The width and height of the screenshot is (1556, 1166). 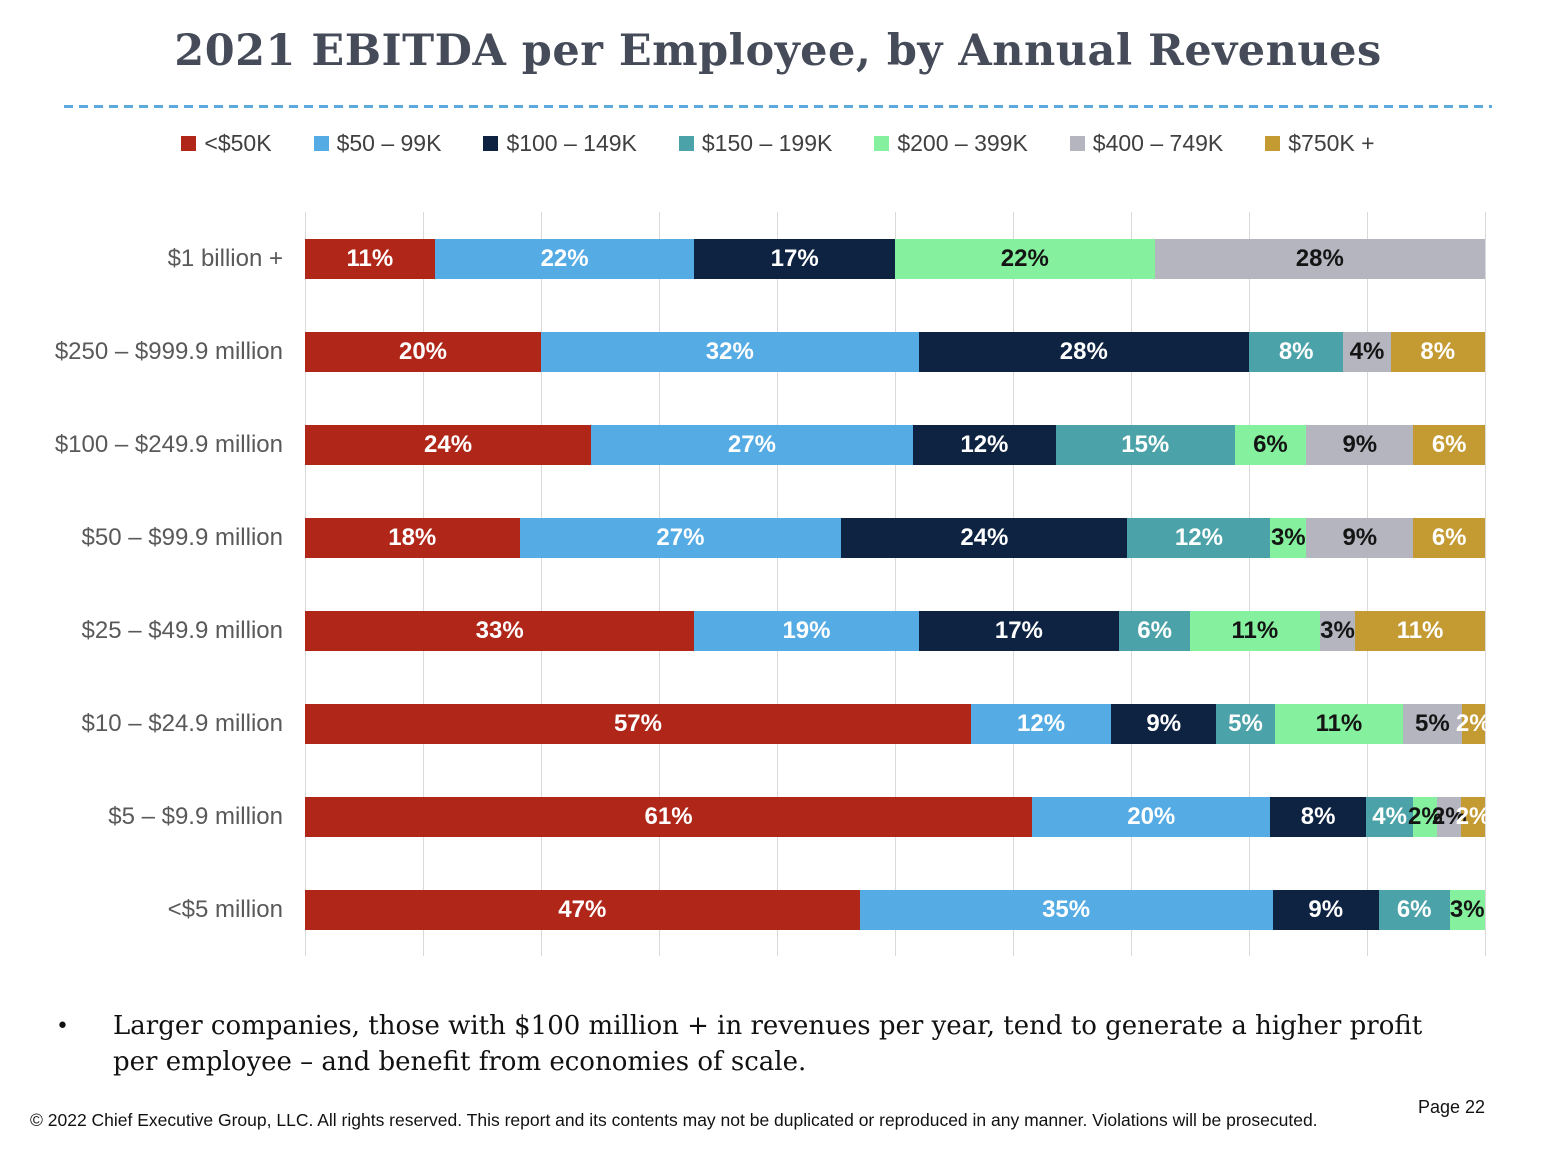 I want to click on dashed-divider, so click(x=778, y=106).